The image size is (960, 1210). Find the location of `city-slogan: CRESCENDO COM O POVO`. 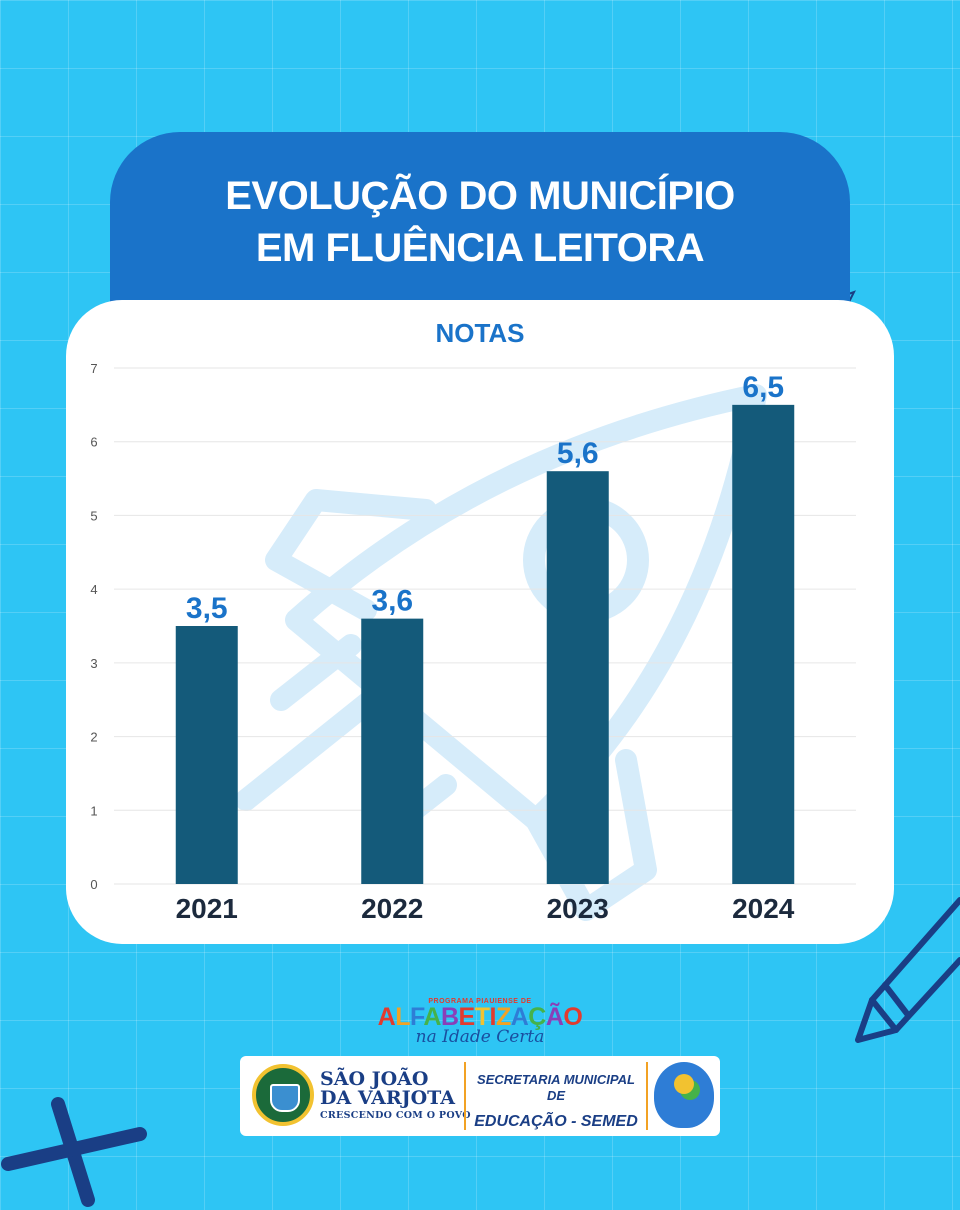

city-slogan: CRESCENDO COM O POVO is located at coordinates (395, 1115).